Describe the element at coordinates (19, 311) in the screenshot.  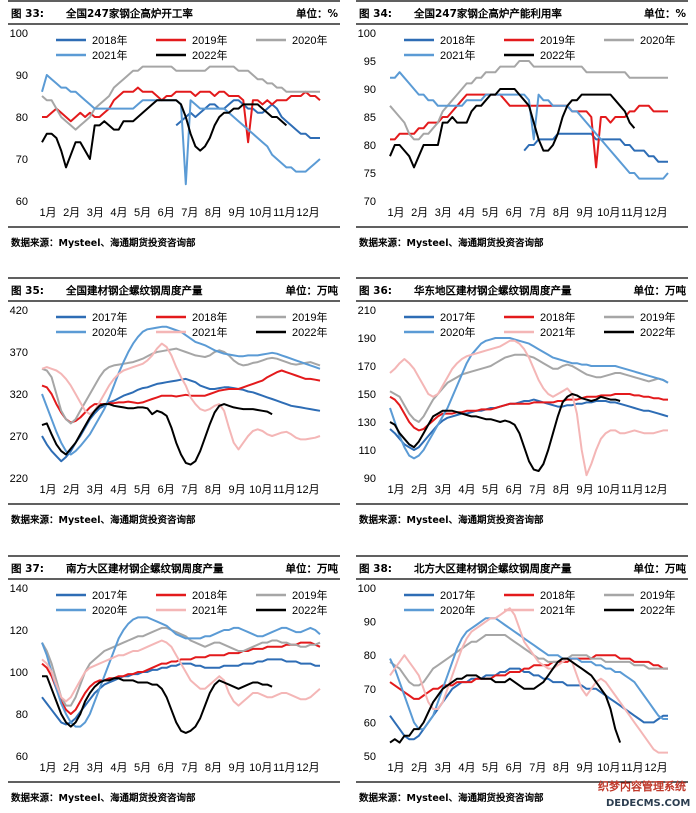
I see `y-tick-label: 420` at that location.